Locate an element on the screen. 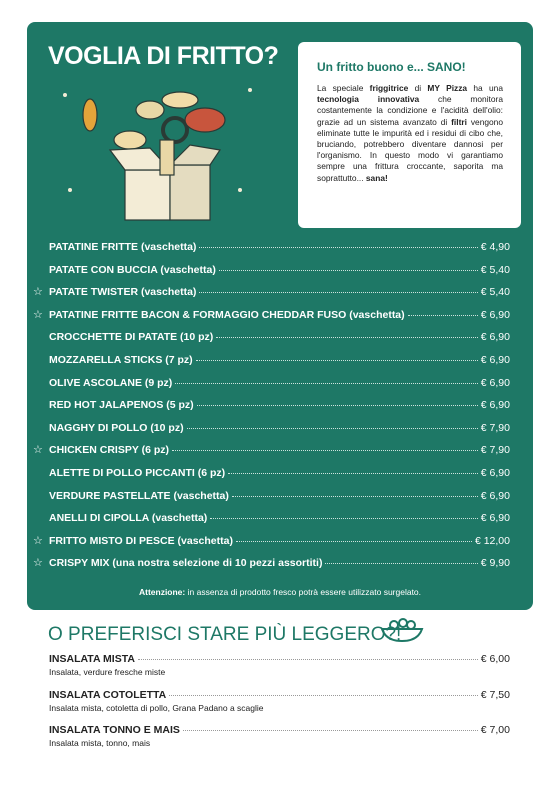 This screenshot has width=559, height=793. salad-description: Insalata, verdure fresche miste is located at coordinates (107, 672).